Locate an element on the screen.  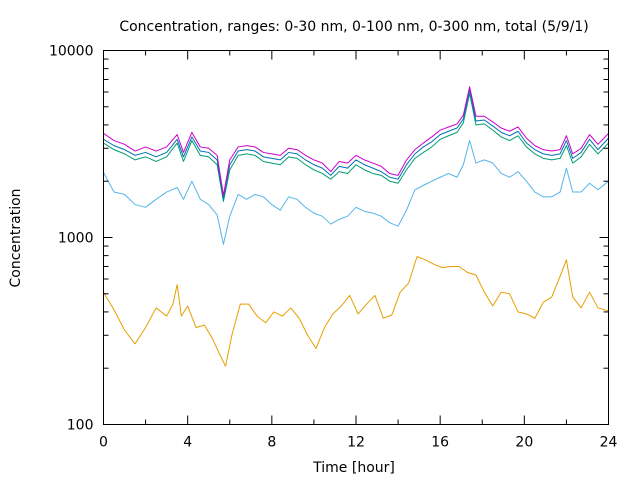
x-axis-title: Time [hour] is located at coordinates (353, 468).